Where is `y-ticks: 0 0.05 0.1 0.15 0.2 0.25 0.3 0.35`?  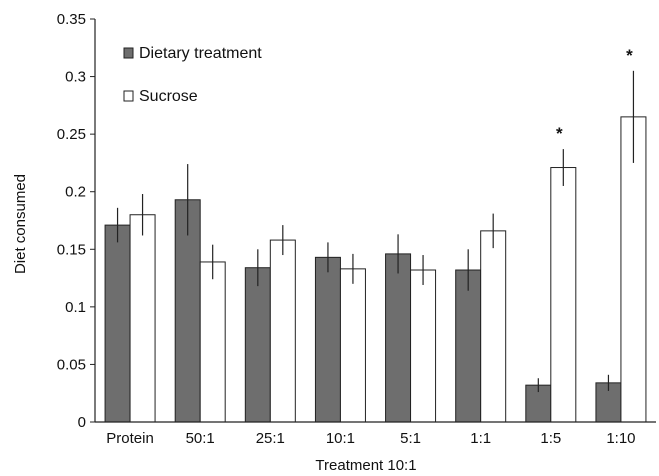 y-ticks: 0 0.05 0.1 0.15 0.2 0.25 0.3 0.35 is located at coordinates (76, 221).